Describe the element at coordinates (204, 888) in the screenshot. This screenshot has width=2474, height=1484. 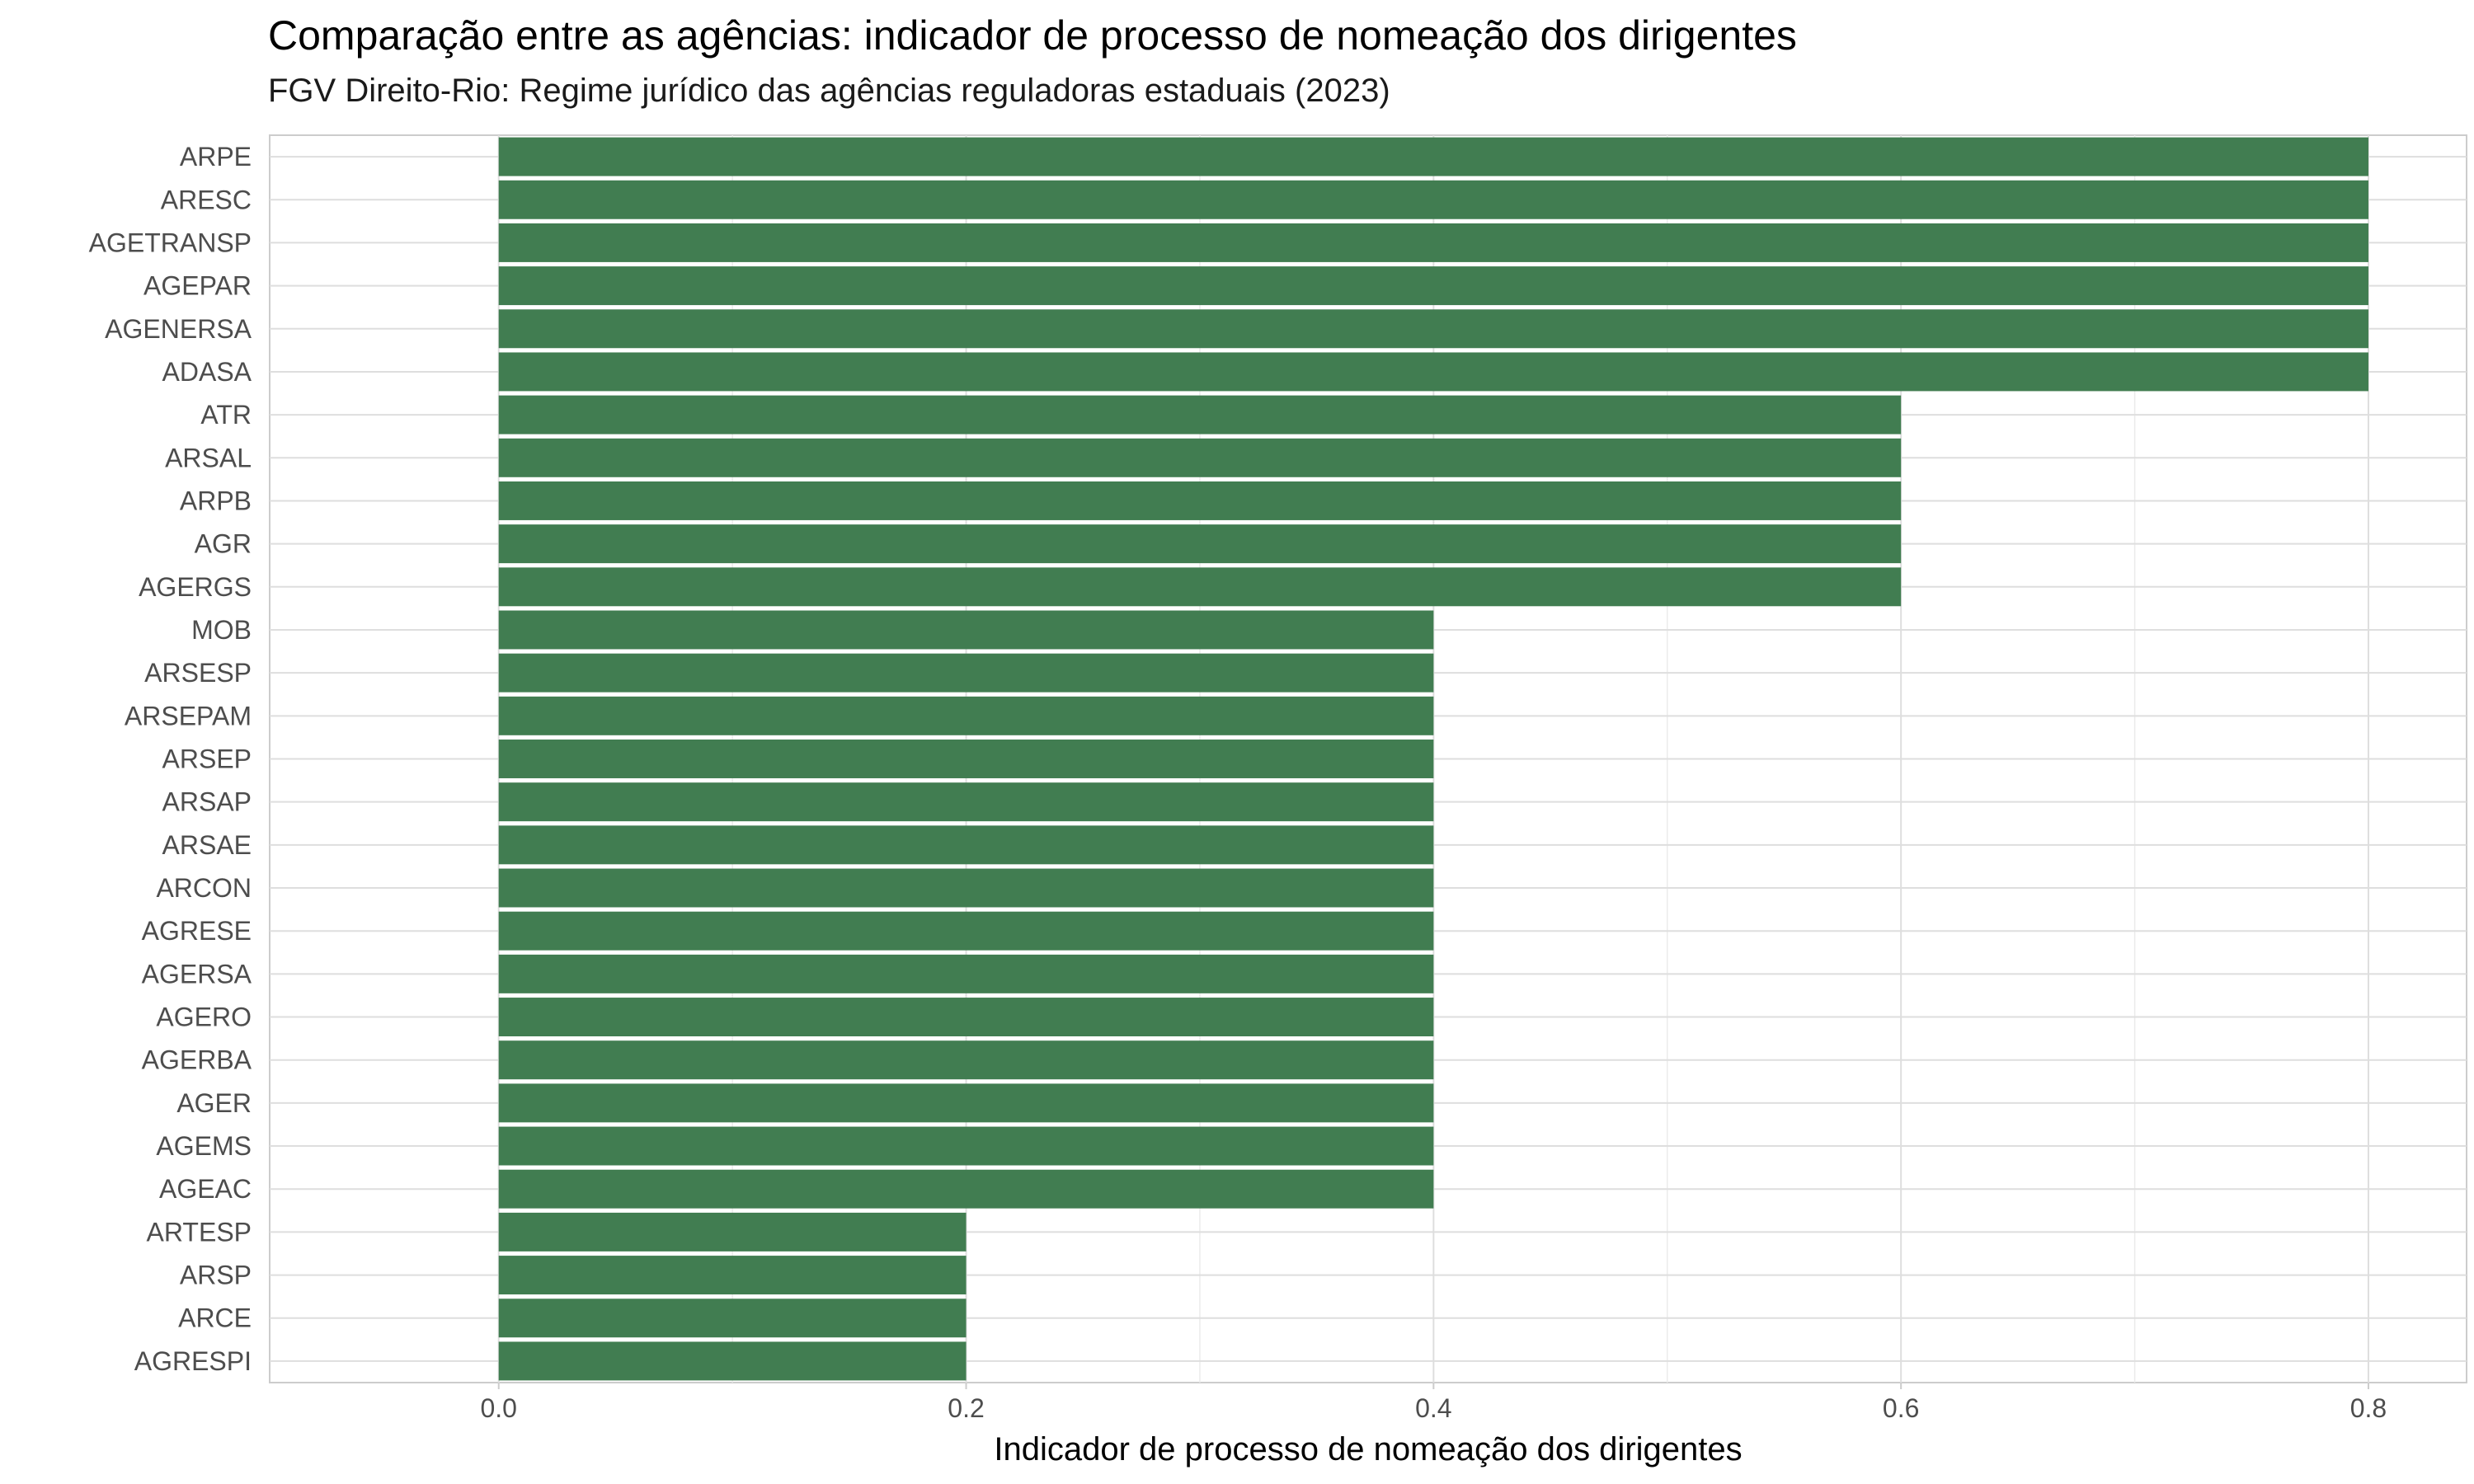
I see `y-tick-label: ARCON` at that location.